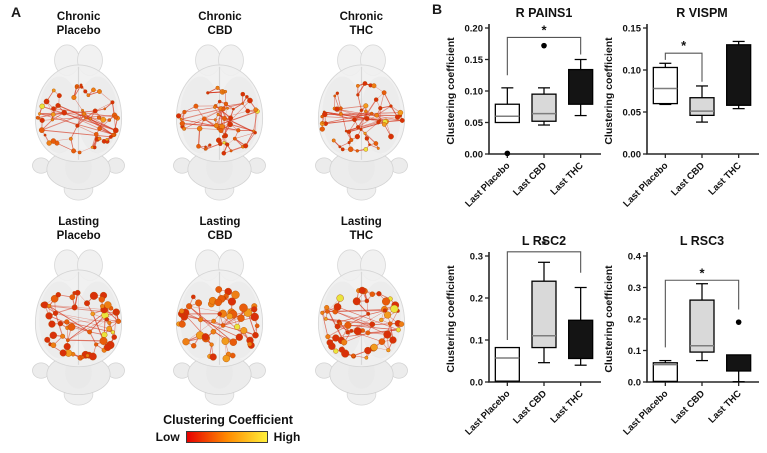  What do you see at coordinates (16, 12) in the screenshot?
I see `panel-a-label: A` at bounding box center [16, 12].